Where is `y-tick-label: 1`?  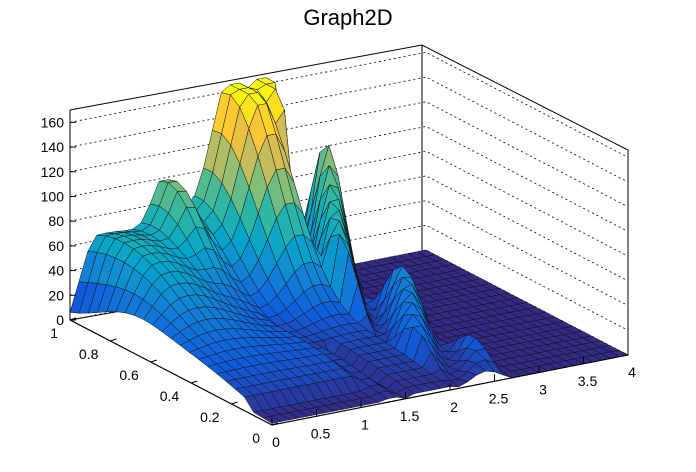 y-tick-label: 1 is located at coordinates (54, 333).